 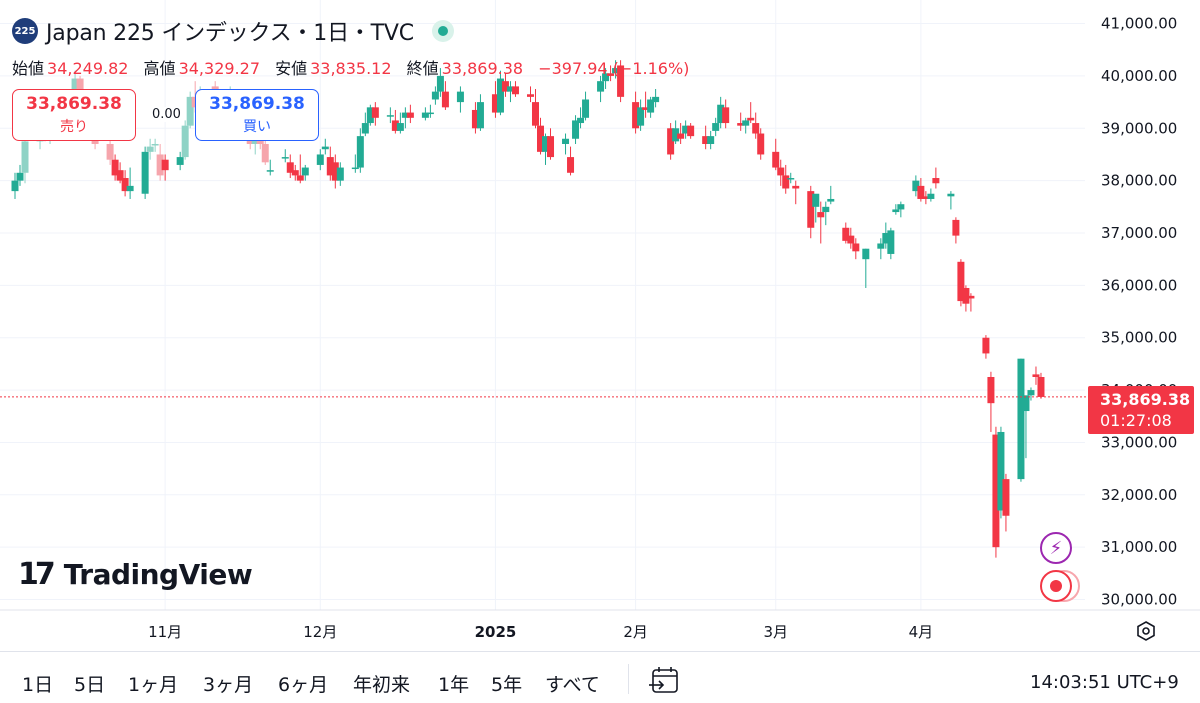 What do you see at coordinates (664, 683) in the screenshot?
I see `go-to-date-icon` at bounding box center [664, 683].